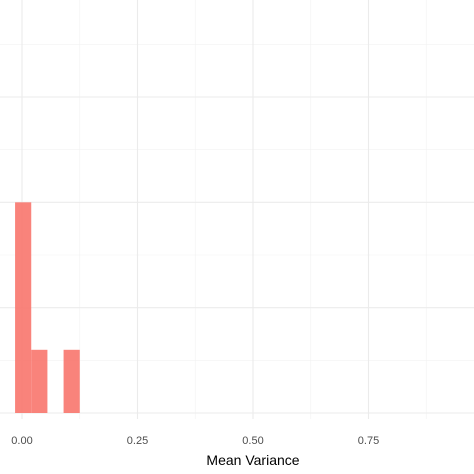  Describe the element at coordinates (21, 441) in the screenshot. I see `x-tick-label: 0.00` at that location.